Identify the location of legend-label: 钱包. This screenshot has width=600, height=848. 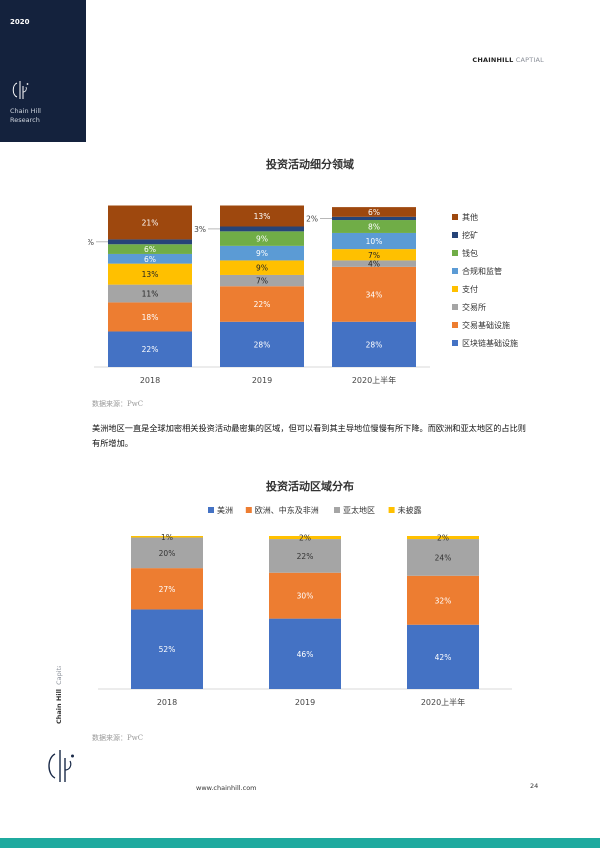
(470, 253).